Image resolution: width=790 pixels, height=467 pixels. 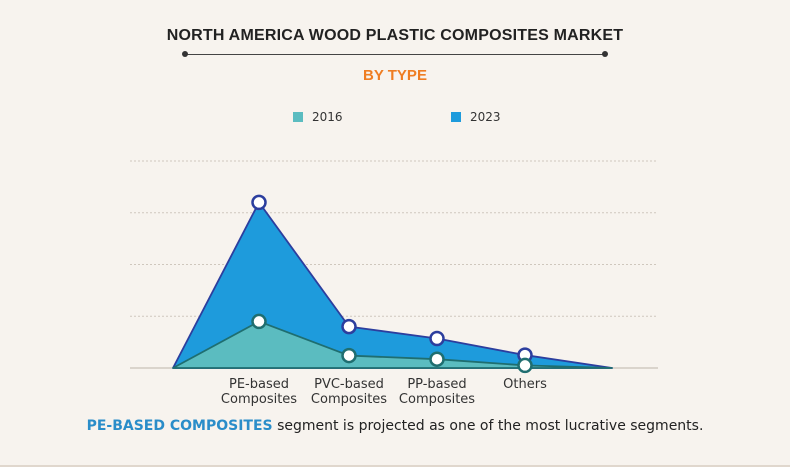 What do you see at coordinates (298, 117) in the screenshot?
I see `legend-swatch-2016` at bounding box center [298, 117].